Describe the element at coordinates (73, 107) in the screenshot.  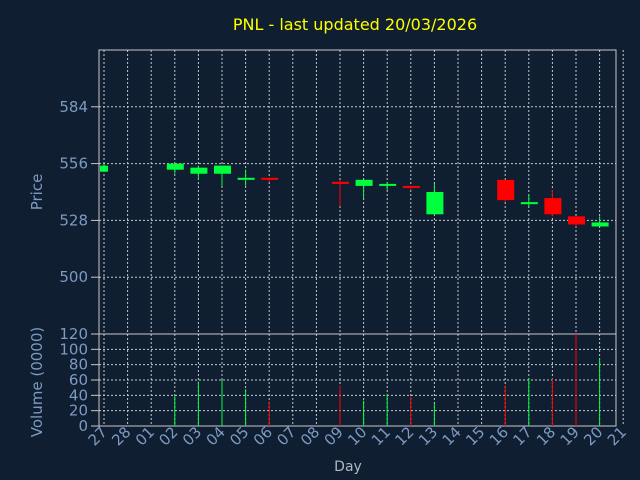
I see `price-tick-label: 584` at that location.